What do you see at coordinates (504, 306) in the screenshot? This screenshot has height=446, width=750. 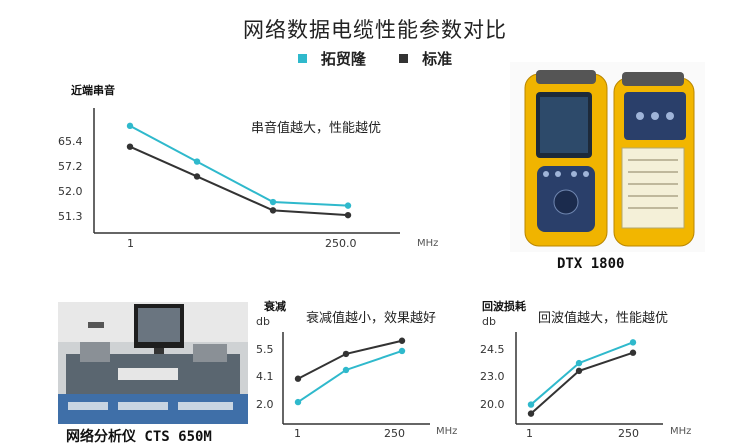 I see `chart-title: 回波损耗` at bounding box center [504, 306].